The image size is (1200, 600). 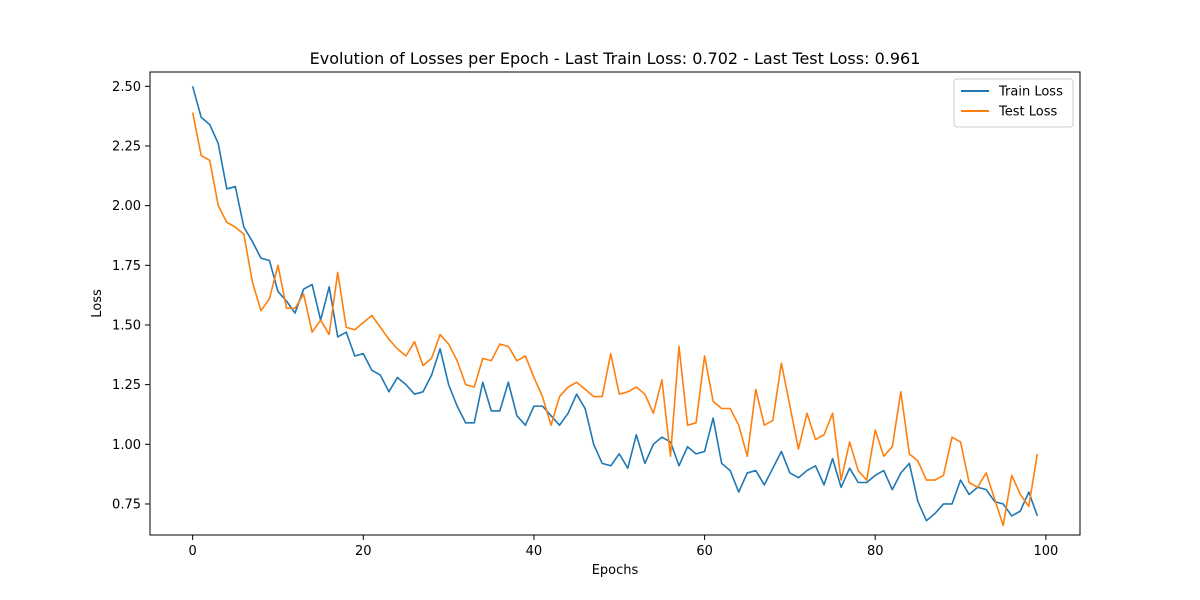 I want to click on y-tick-label: 1.25, so click(x=126, y=385).